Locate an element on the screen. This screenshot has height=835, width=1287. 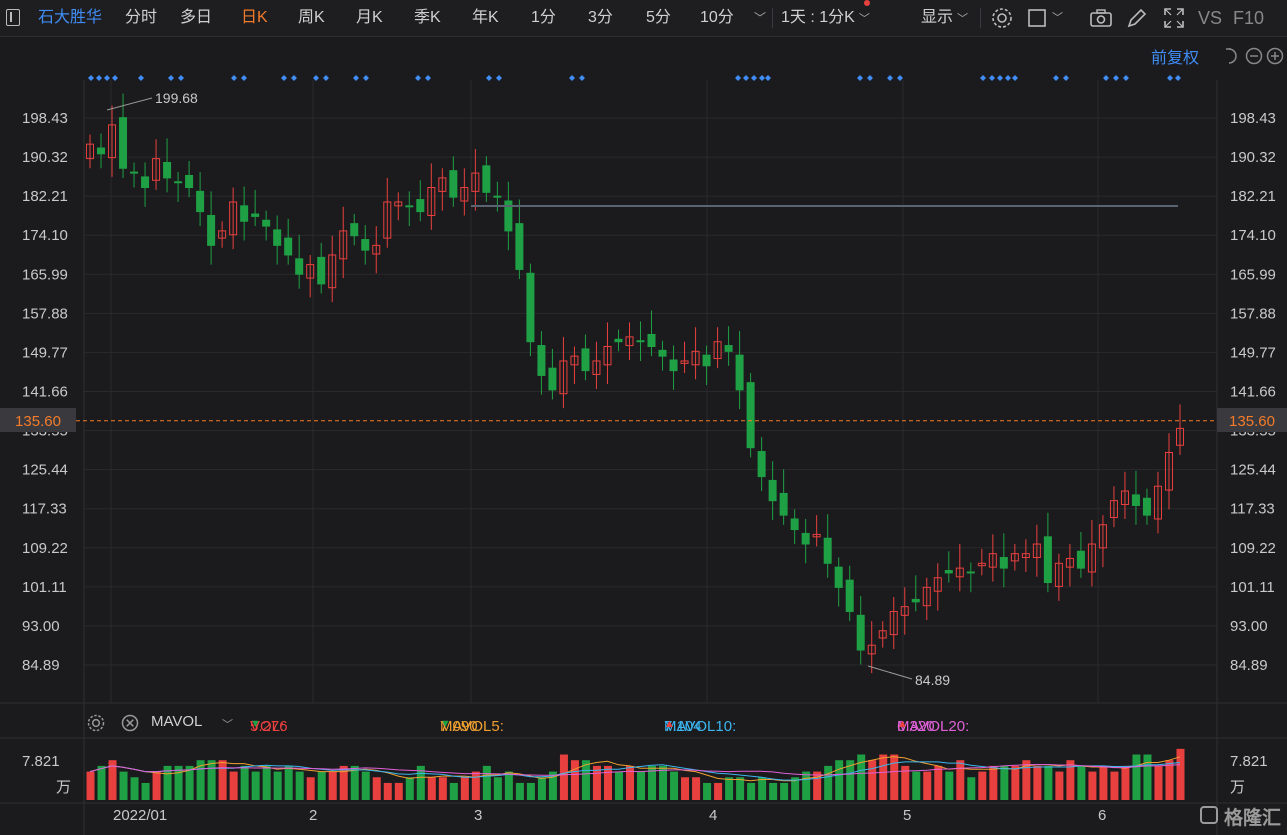
tab-multiday: 多日 is located at coordinates (196, 17).